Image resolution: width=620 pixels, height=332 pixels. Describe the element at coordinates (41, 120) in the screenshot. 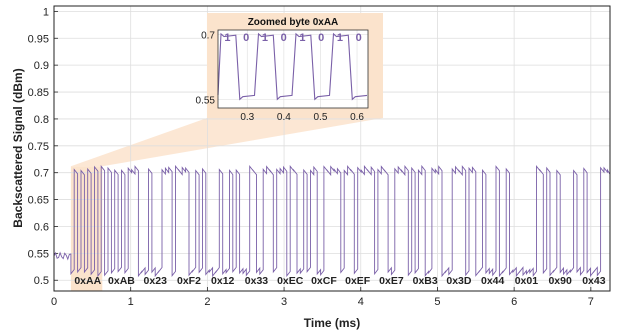

I see `y-tick-label: 0.8` at that location.